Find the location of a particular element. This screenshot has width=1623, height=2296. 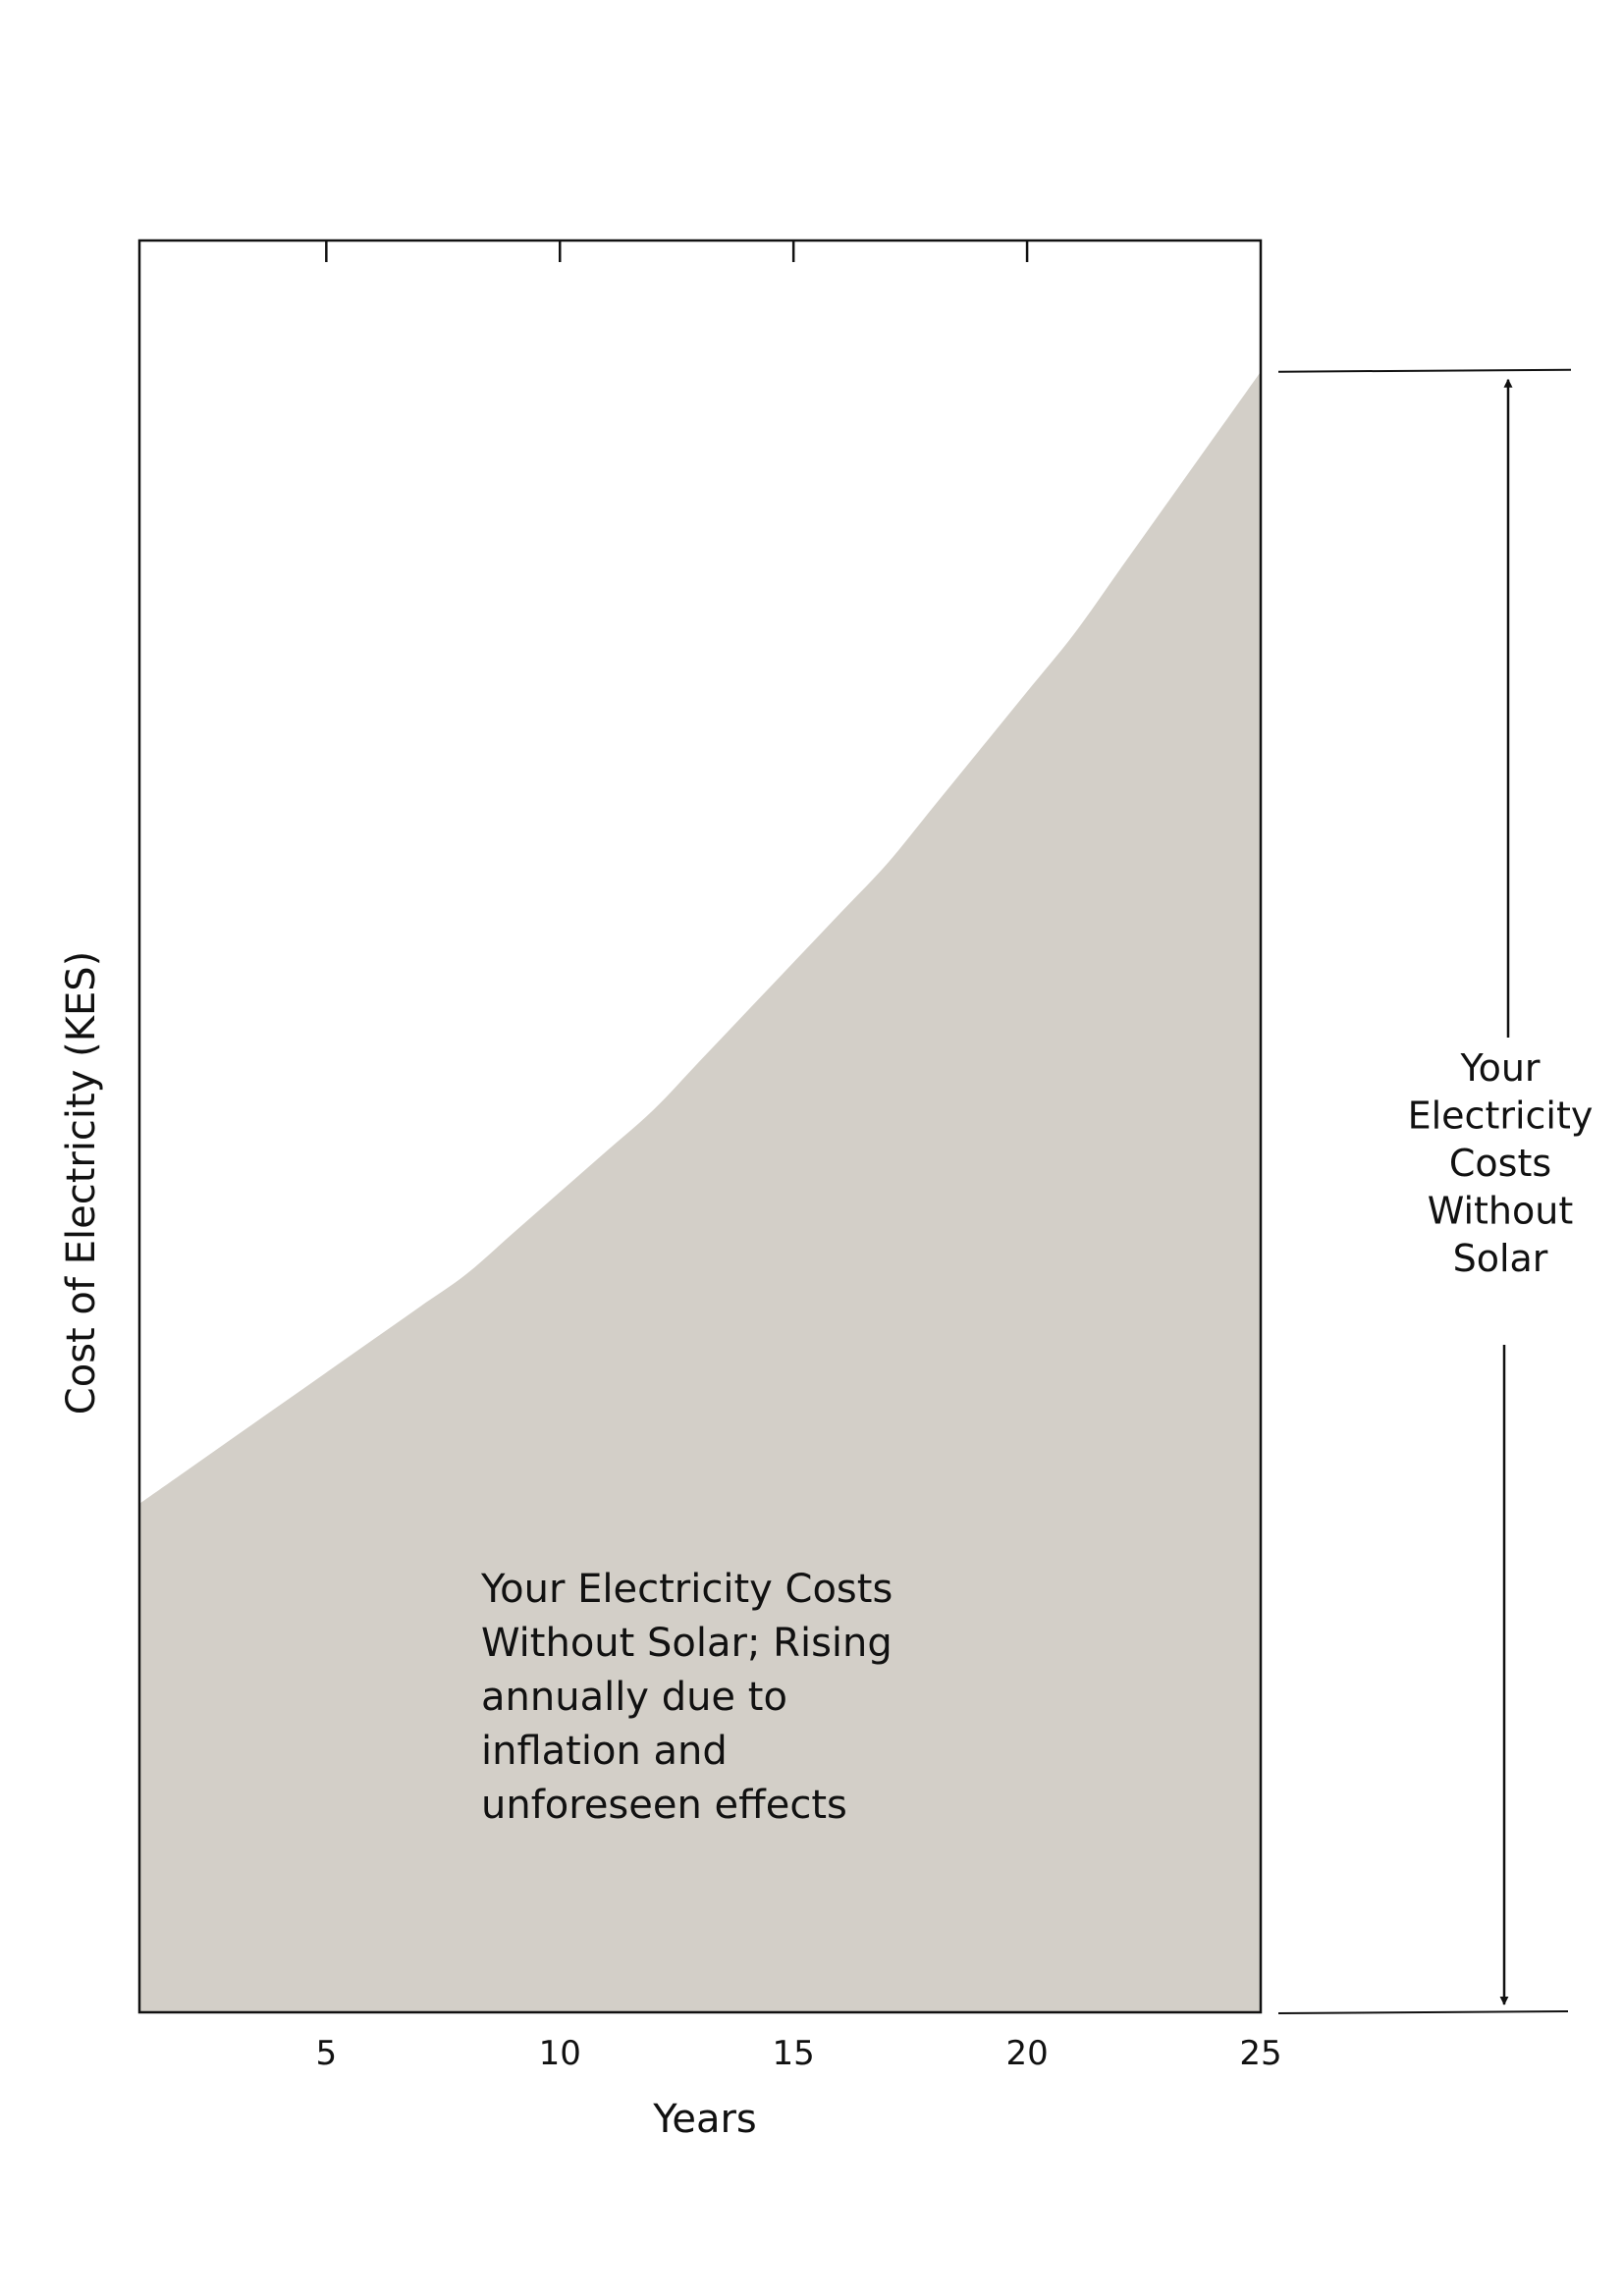

y-axis-label: Cost of Electricity (KES) is located at coordinates (81, 1183).